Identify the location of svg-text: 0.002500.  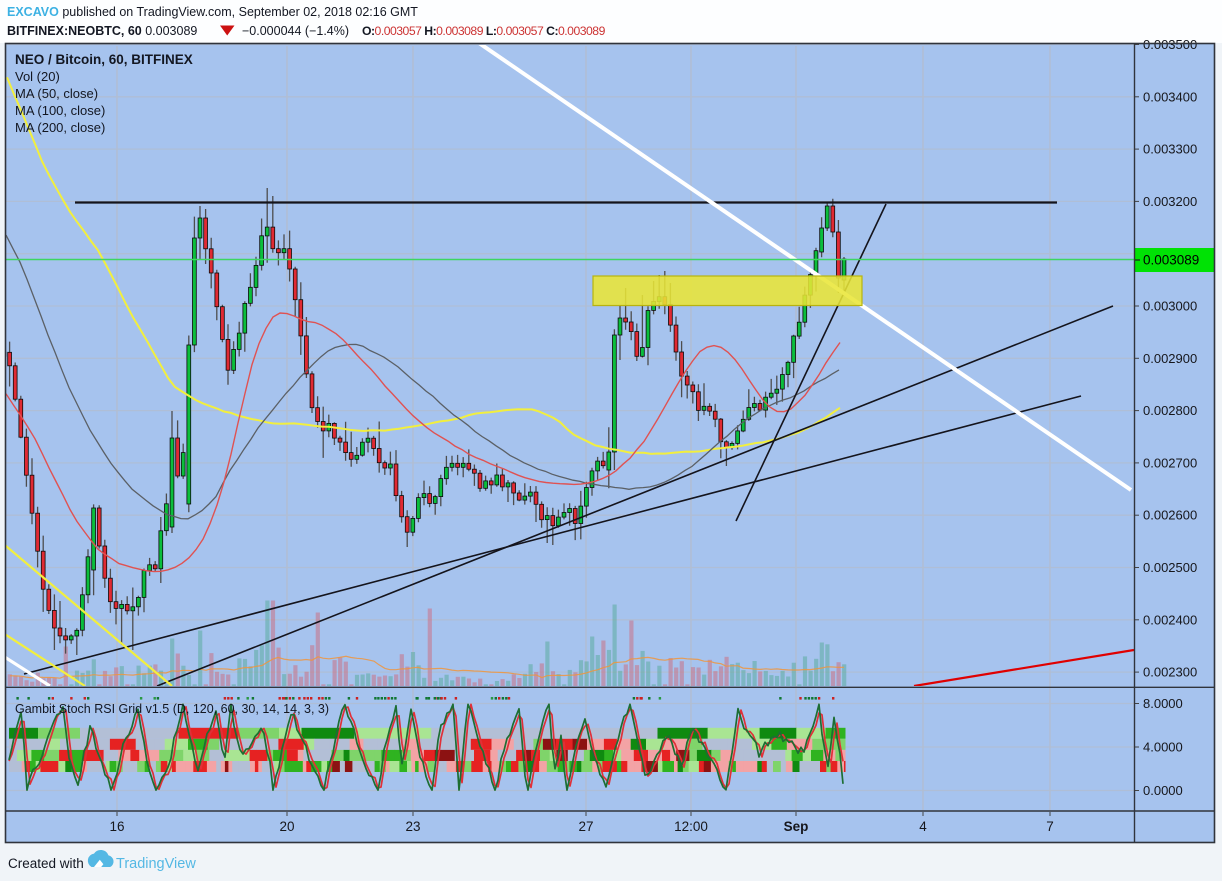
(1170, 567).